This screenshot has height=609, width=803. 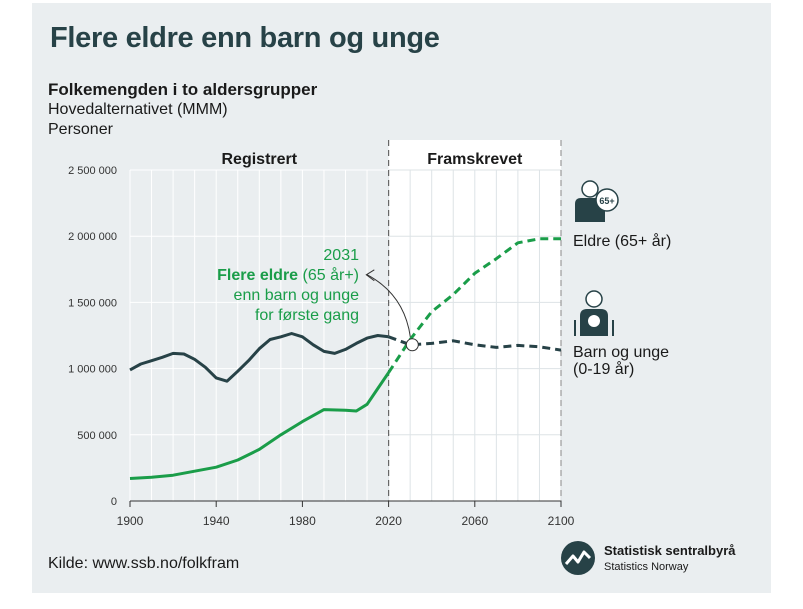 What do you see at coordinates (216, 521) in the screenshot?
I see `x-tick-label: 1940` at bounding box center [216, 521].